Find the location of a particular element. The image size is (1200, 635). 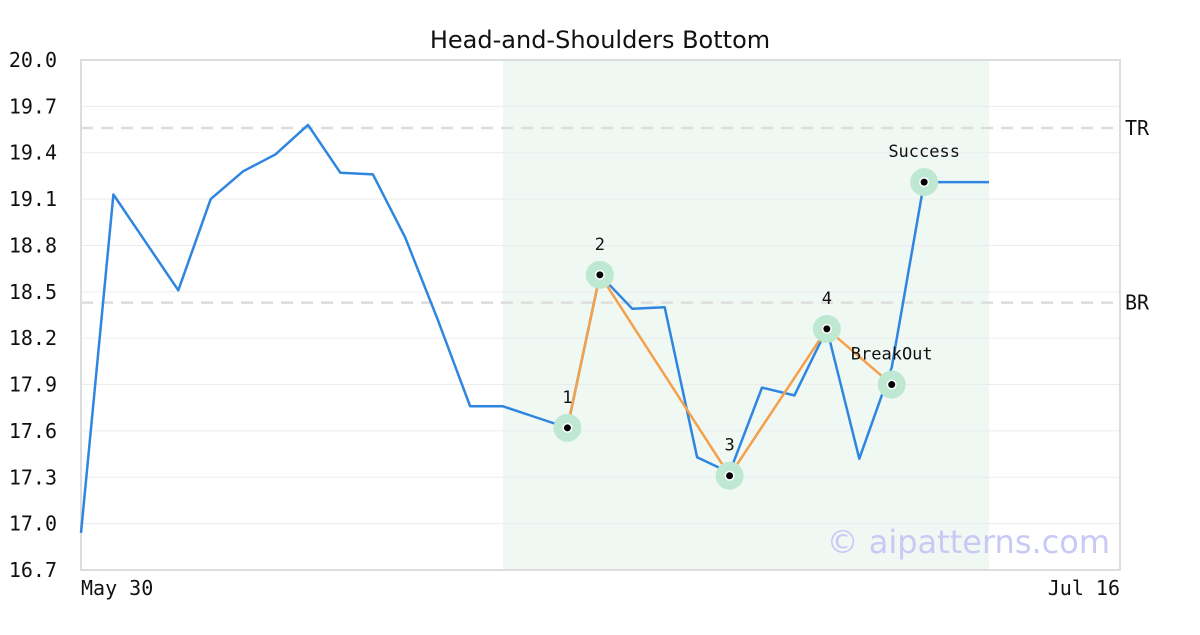

y-tick-label: 16.7 is located at coordinates (33, 570).